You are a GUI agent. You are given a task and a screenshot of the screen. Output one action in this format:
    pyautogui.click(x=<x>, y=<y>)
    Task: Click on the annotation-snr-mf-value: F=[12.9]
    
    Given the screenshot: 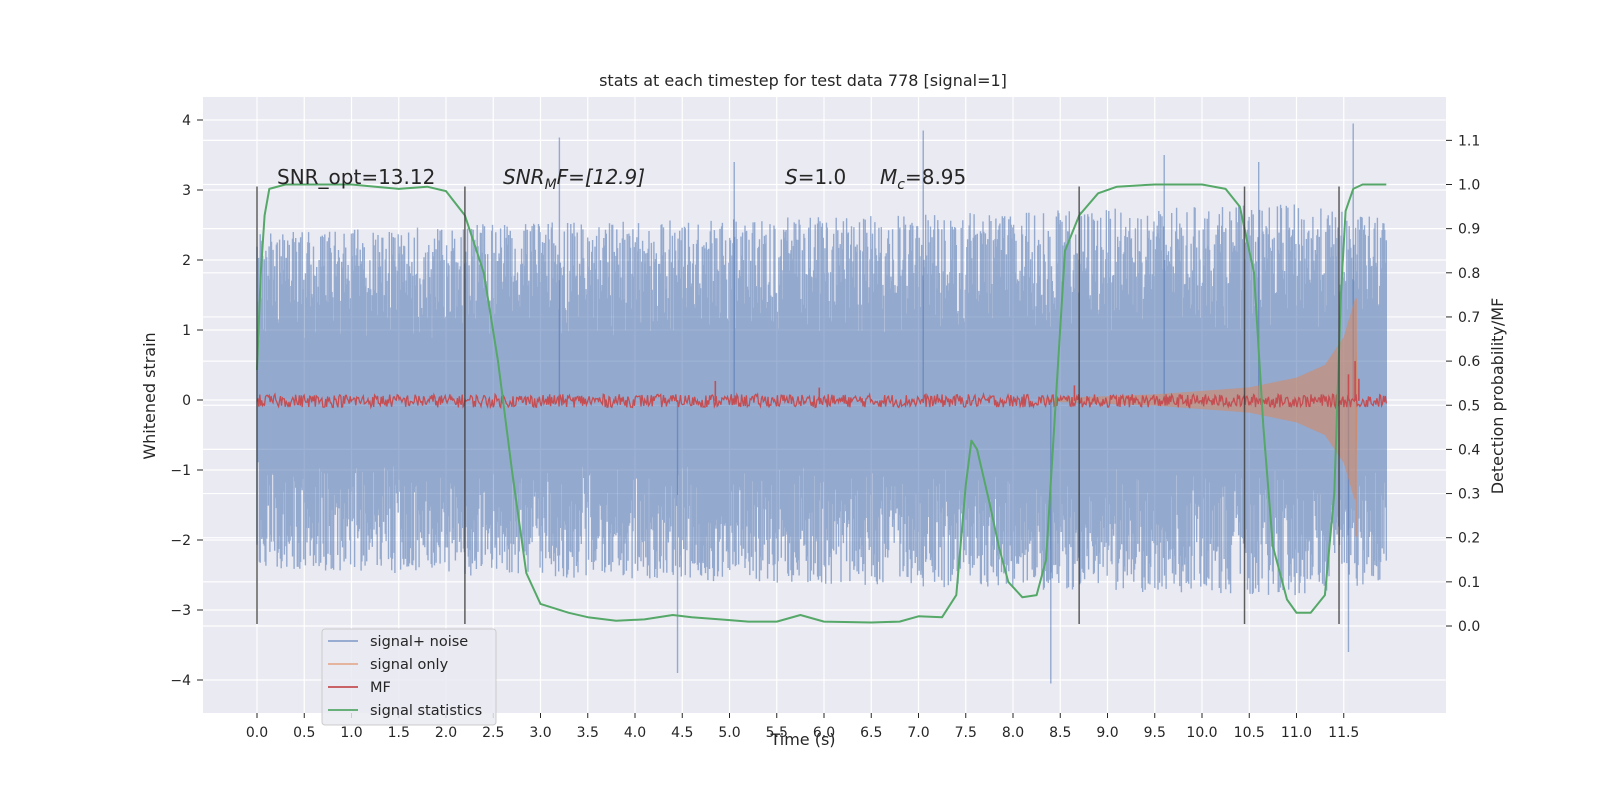 What is the action you would take?
    pyautogui.click(x=601, y=177)
    